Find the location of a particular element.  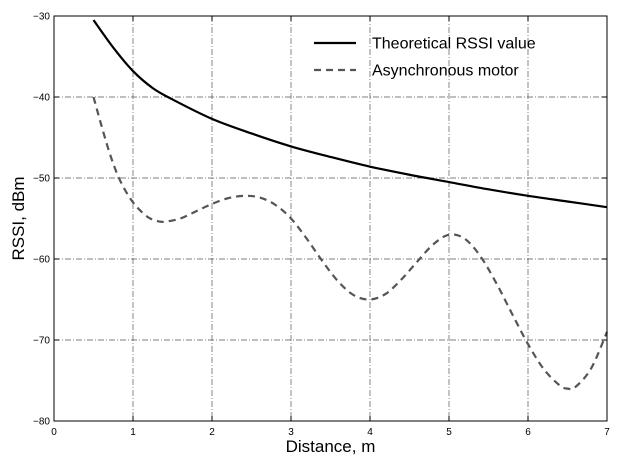

x-tick-label-6: 6 is located at coordinates (528, 432).